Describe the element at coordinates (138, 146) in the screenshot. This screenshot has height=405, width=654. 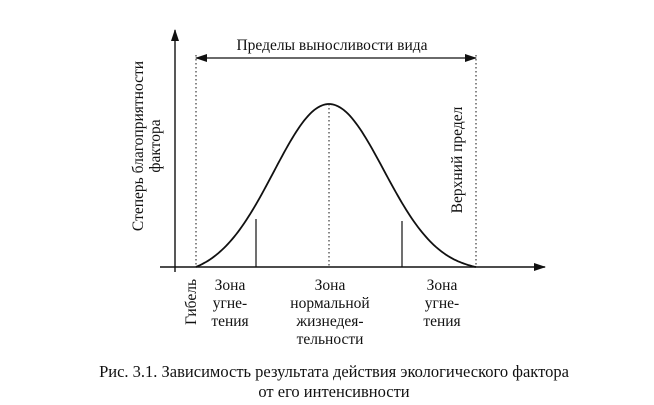
I see `y-axis-label: Степерь благоприятности` at that location.